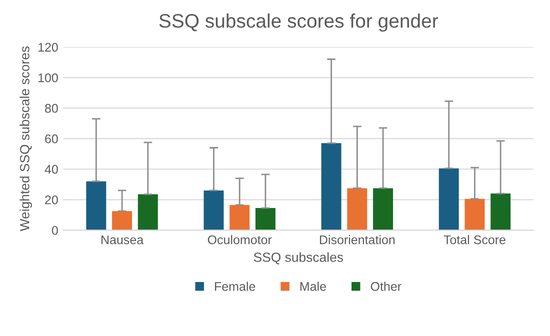 The image size is (550, 336). Describe the element at coordinates (475, 239) in the screenshot. I see `x-tick-label: Total Score` at that location.